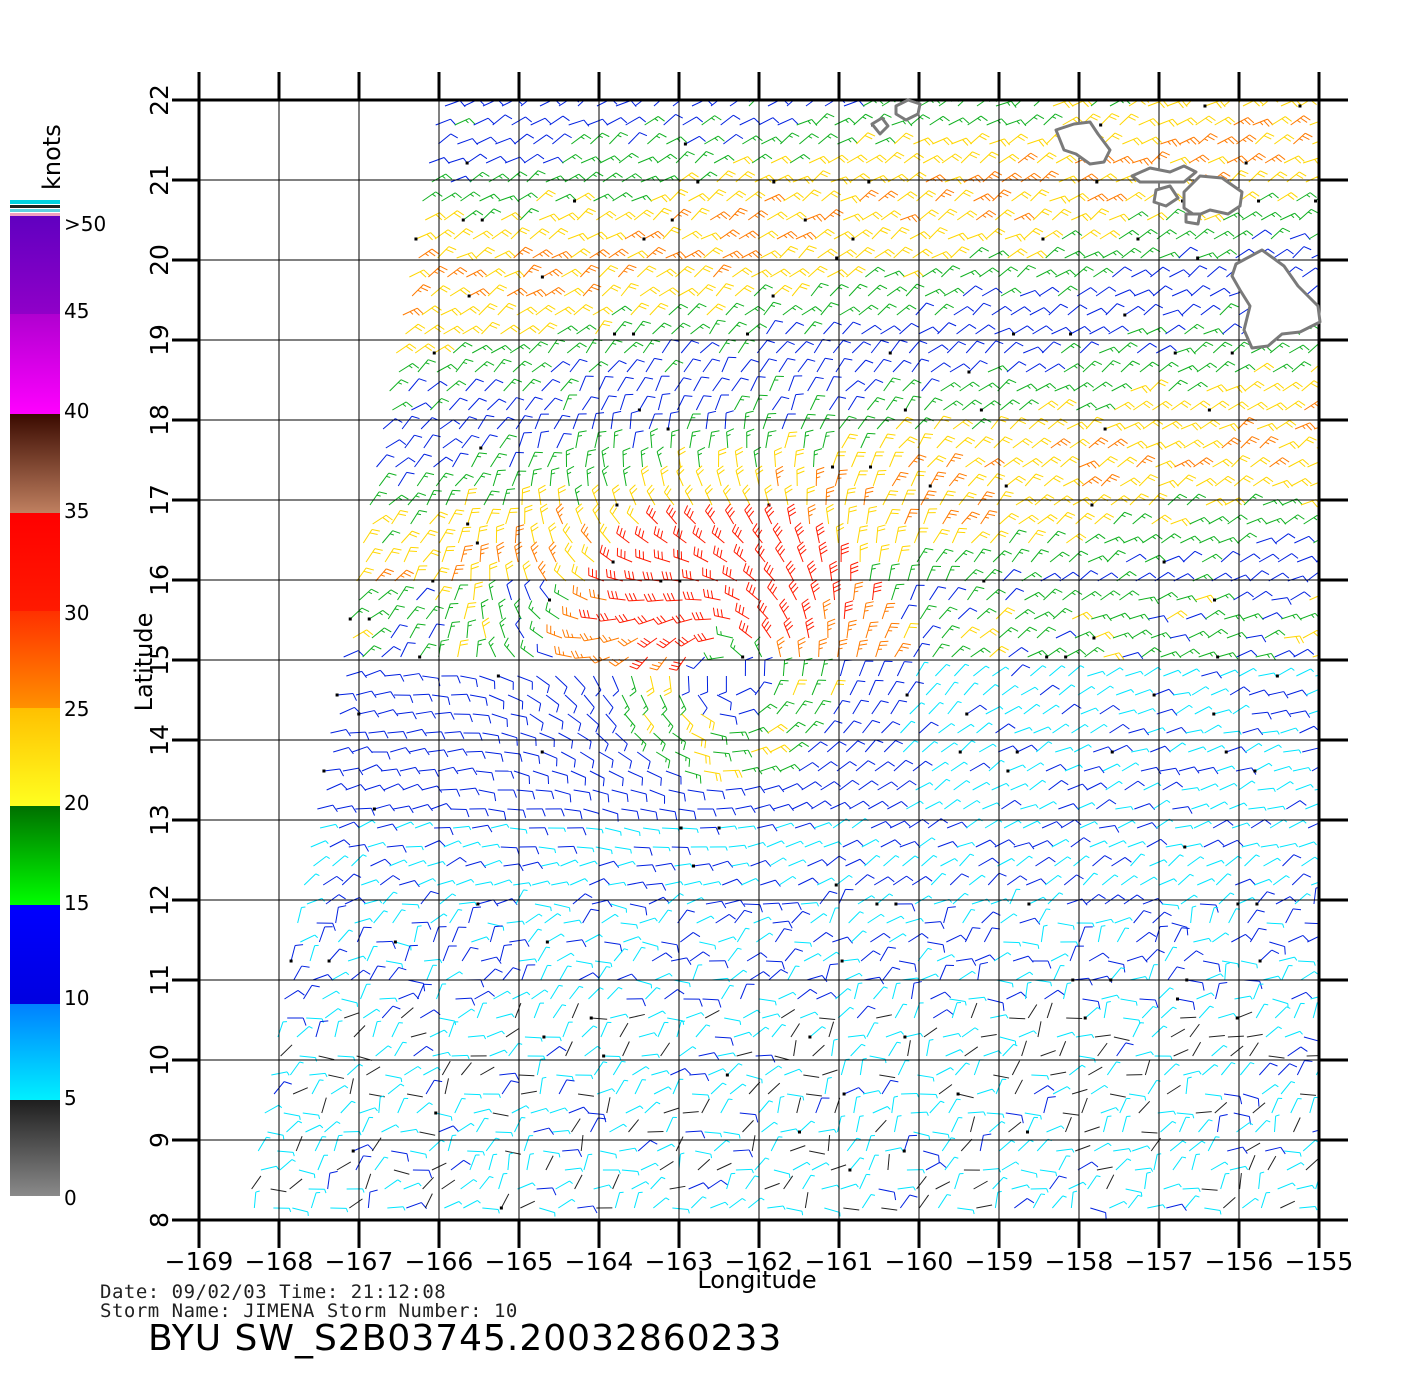  Describe the element at coordinates (144, 662) in the screenshot. I see `latitude-axis-title: Latitude` at that location.